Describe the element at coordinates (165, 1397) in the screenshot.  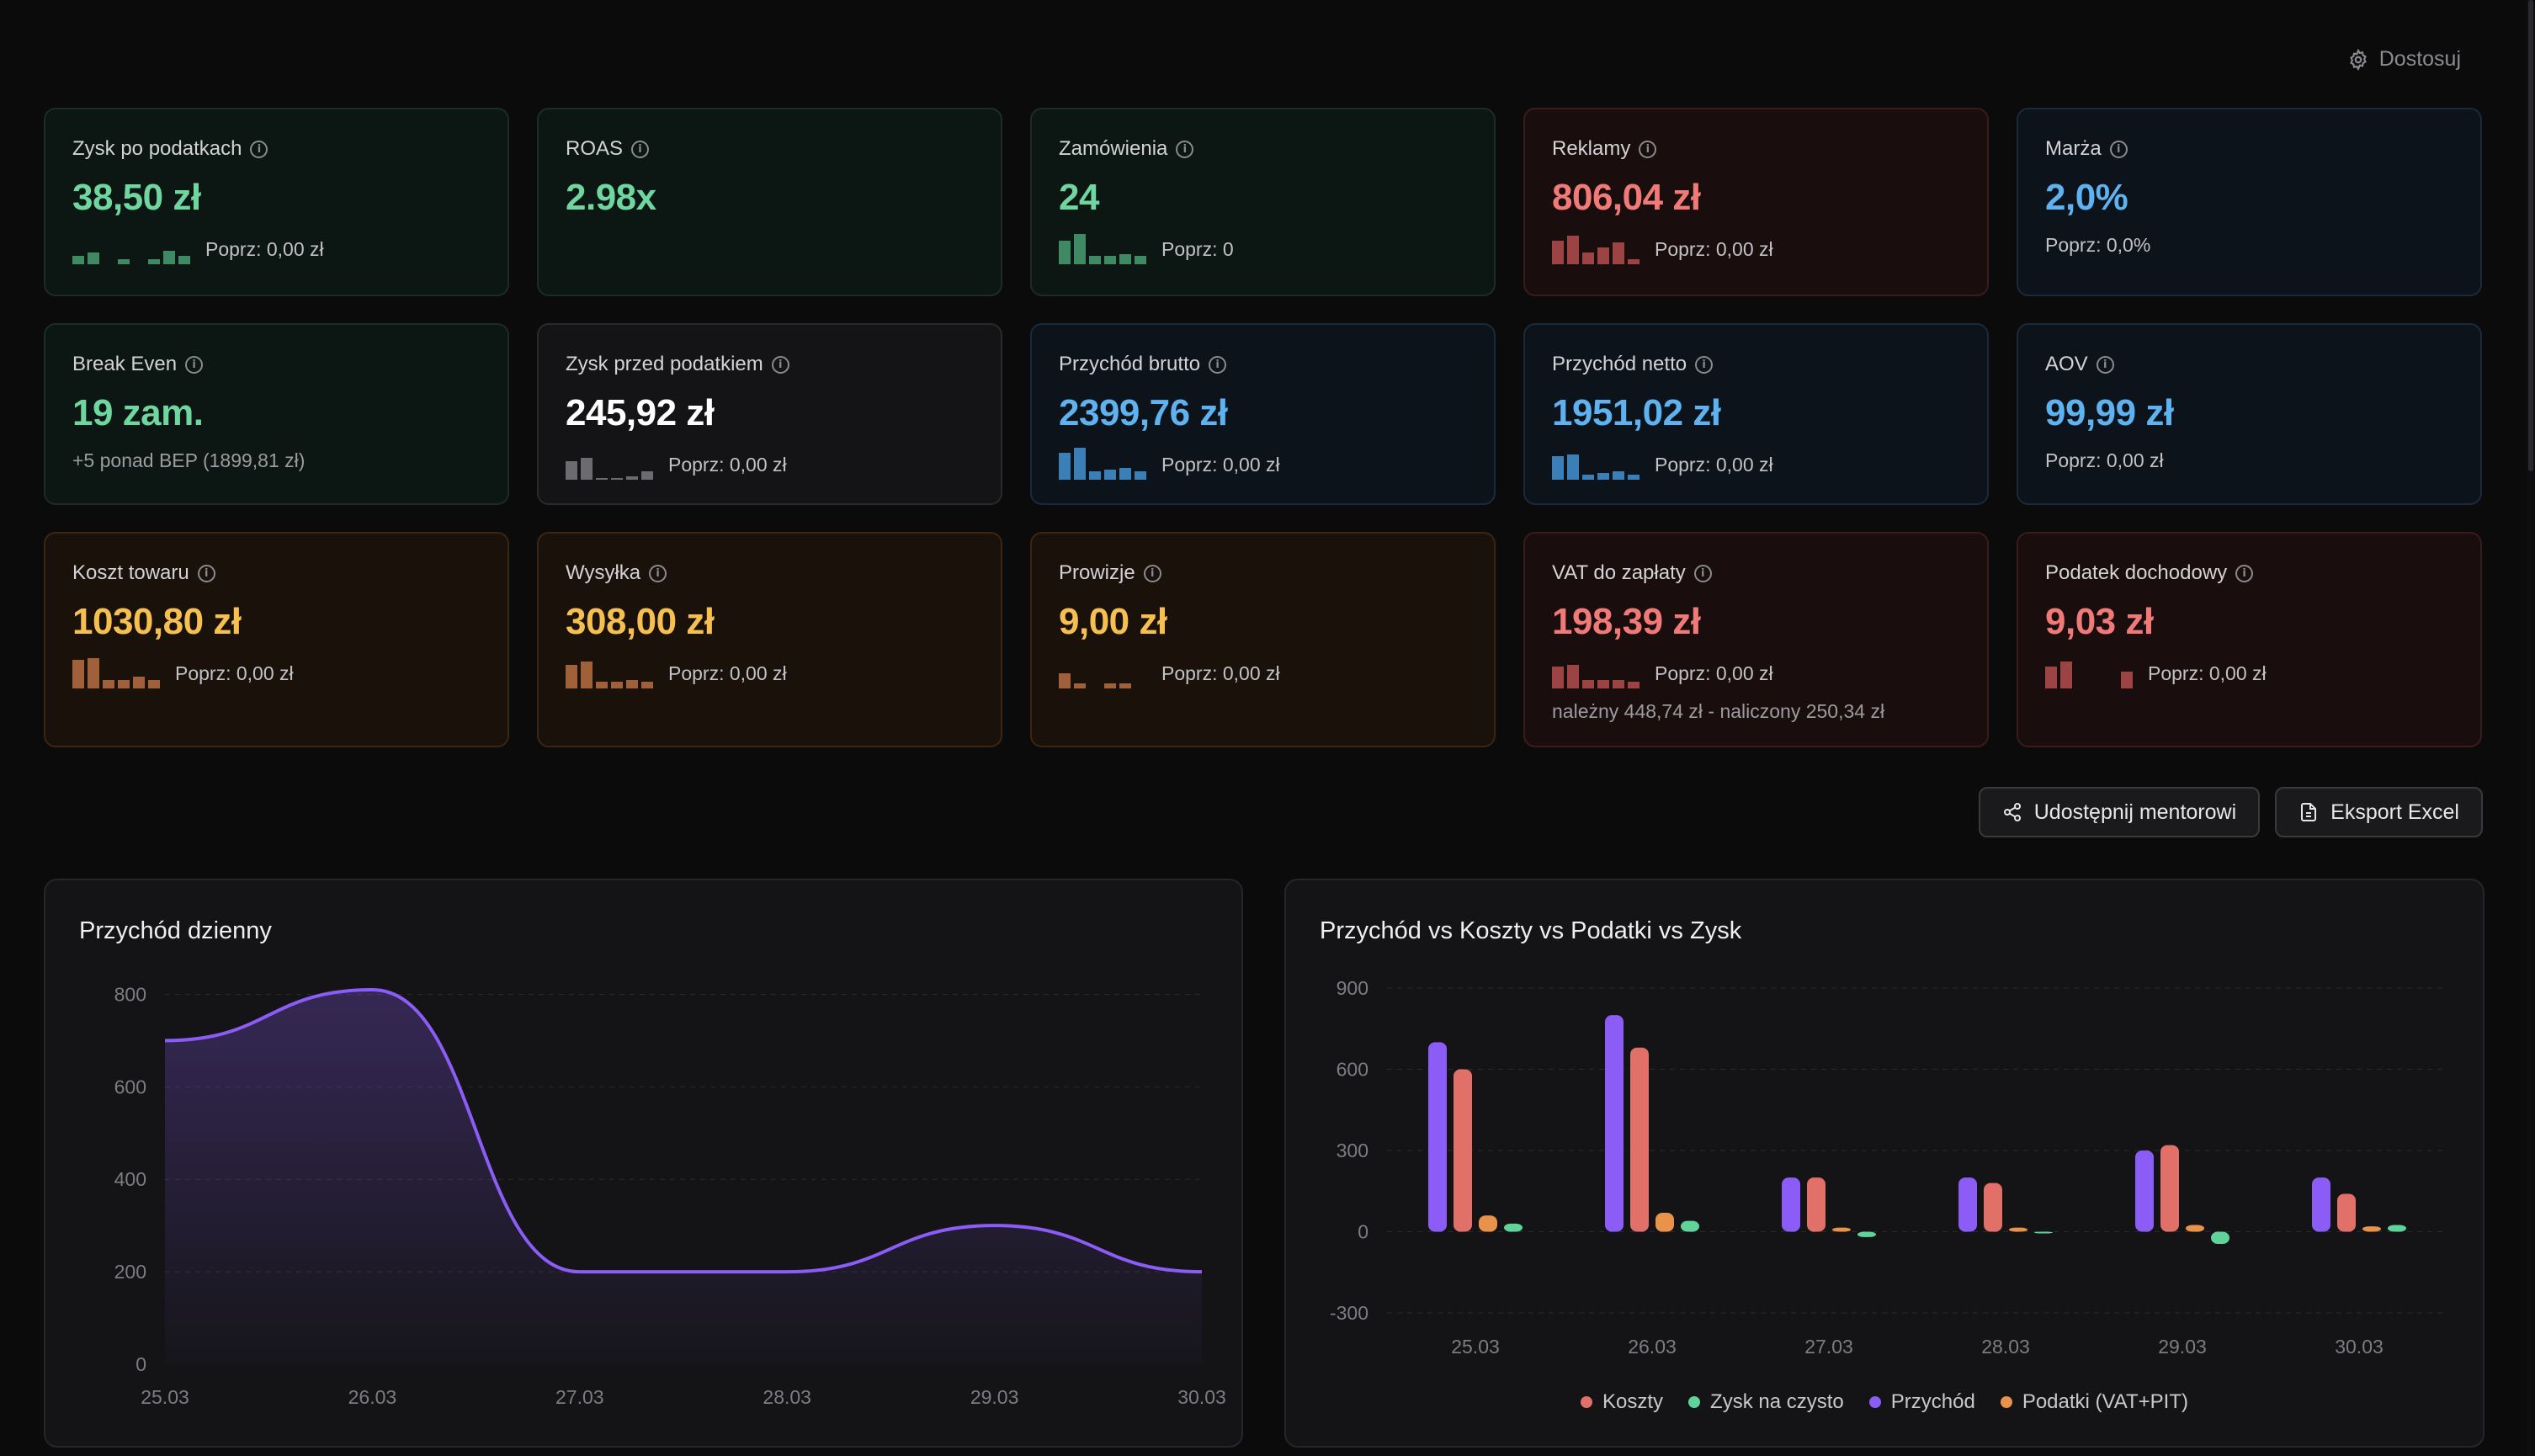
I see `x-tick-label: 25.03` at that location.